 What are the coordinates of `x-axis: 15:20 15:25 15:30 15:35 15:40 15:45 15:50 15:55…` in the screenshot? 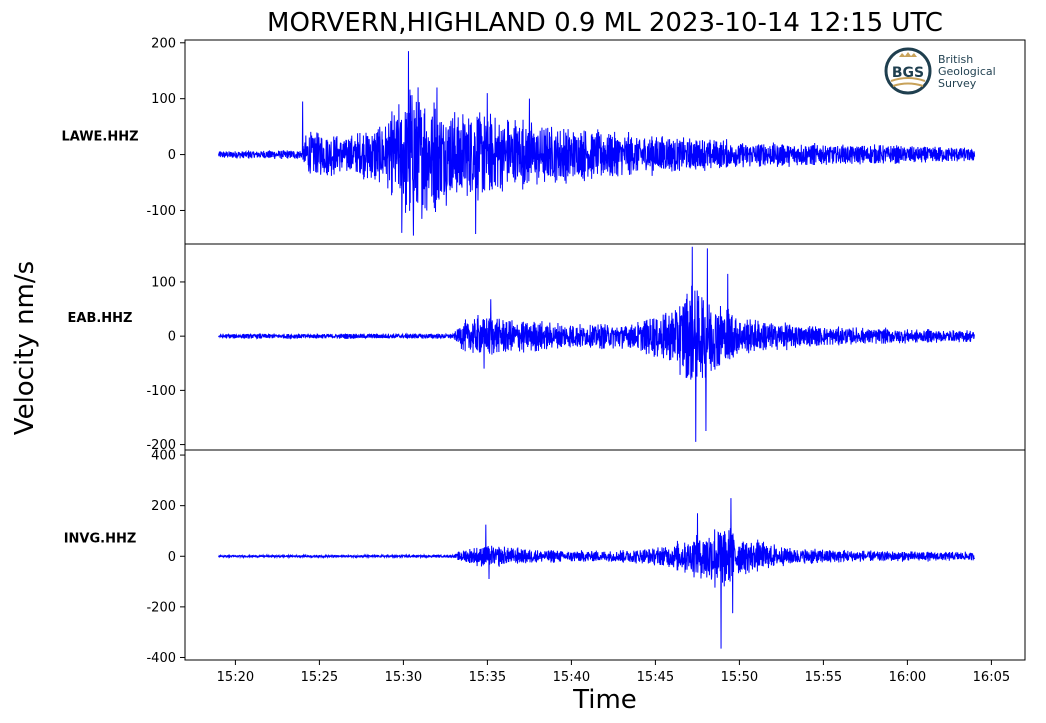 It's located at (613, 672).